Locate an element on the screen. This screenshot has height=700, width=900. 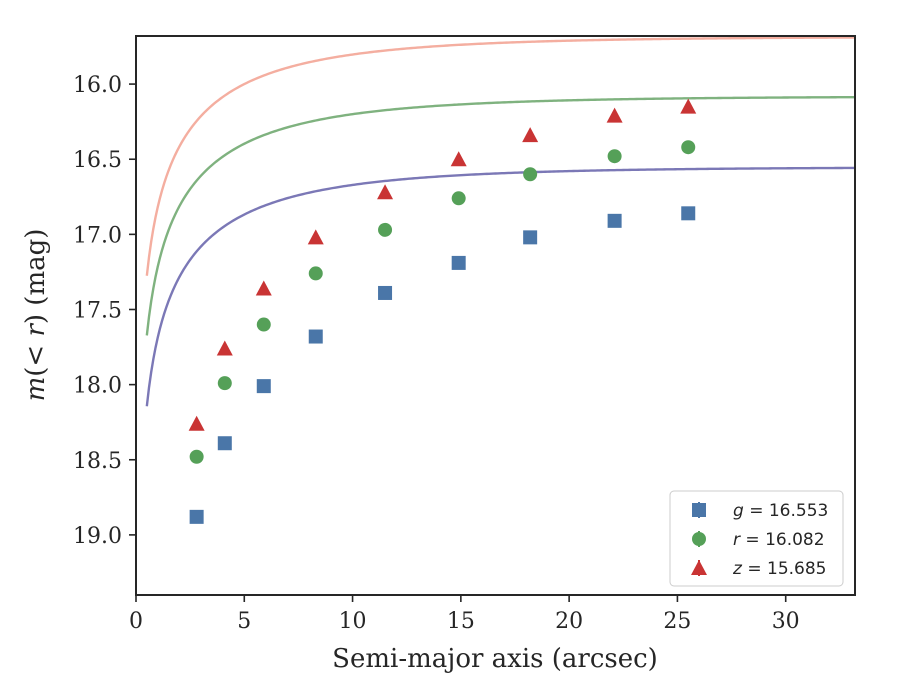
legend-r-value: 16.082 is located at coordinates (794, 540).